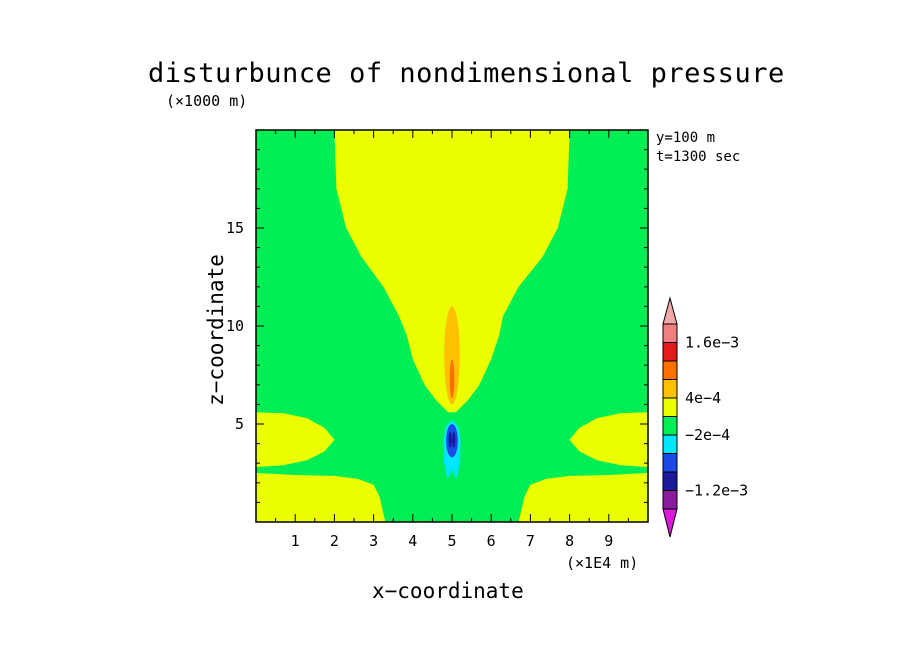 The image size is (904, 654). Describe the element at coordinates (491, 541) in the screenshot. I see `x-tick-label: 6` at that location.